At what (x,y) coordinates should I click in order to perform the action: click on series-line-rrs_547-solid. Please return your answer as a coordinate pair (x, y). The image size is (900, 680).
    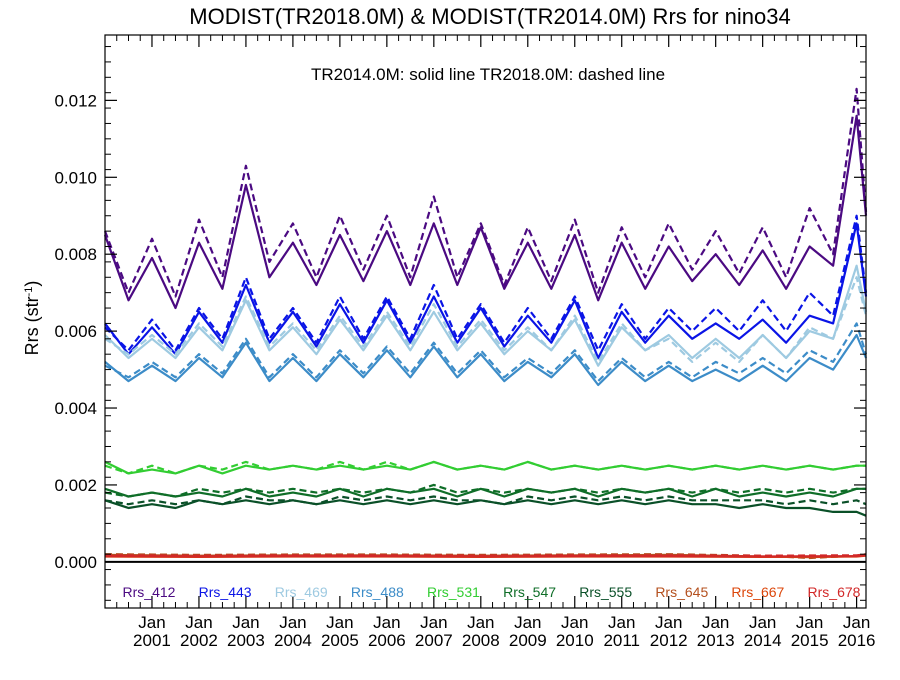
    Looking at the image, I should click on (485, 492).